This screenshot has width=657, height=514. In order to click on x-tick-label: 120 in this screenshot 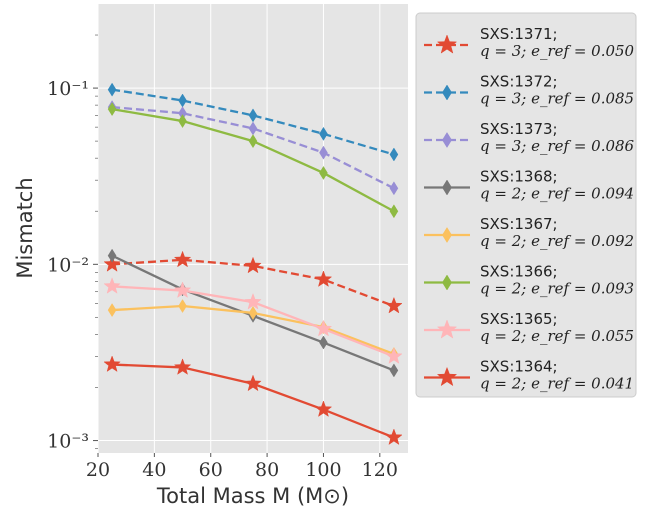, I will do `click(380, 470)`.